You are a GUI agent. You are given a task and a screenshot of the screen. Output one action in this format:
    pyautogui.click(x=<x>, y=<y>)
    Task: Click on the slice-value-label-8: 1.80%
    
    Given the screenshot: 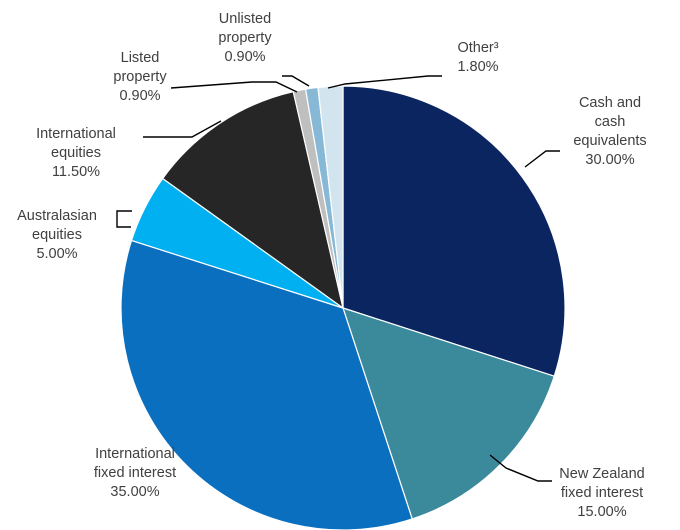 What is the action you would take?
    pyautogui.click(x=477, y=67)
    